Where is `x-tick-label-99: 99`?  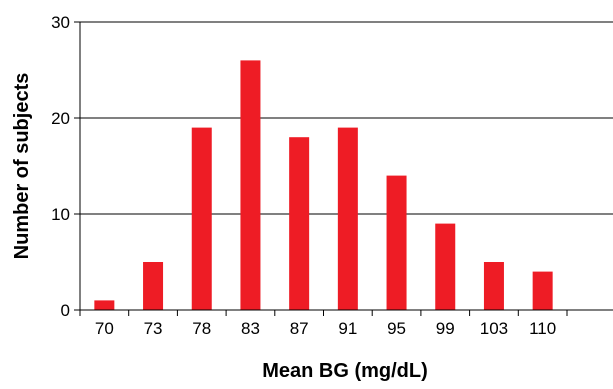 x-tick-label-99: 99 is located at coordinates (445, 328).